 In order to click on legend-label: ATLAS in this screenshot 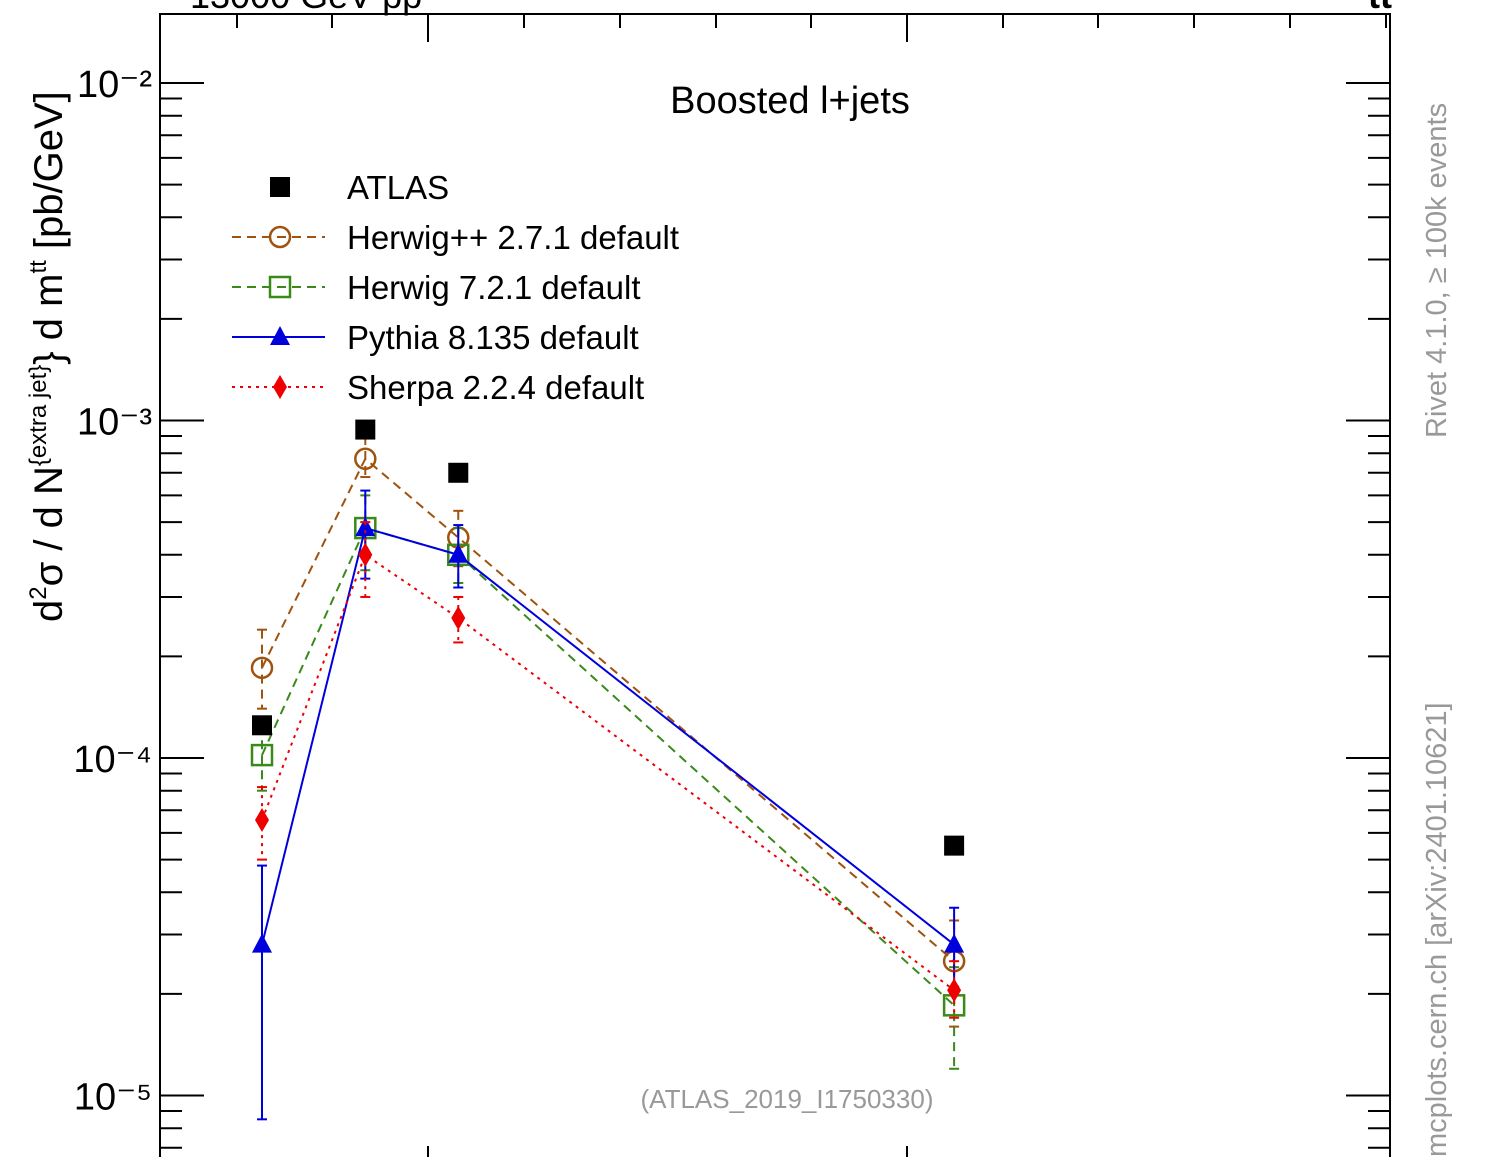, I will do `click(398, 187)`.